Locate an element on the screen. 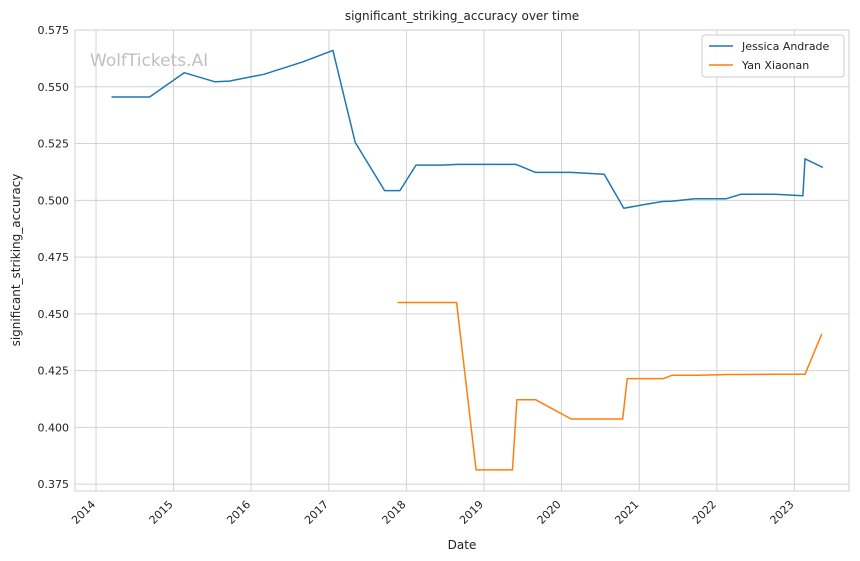  x-tick-label: 2022 is located at coordinates (704, 512).